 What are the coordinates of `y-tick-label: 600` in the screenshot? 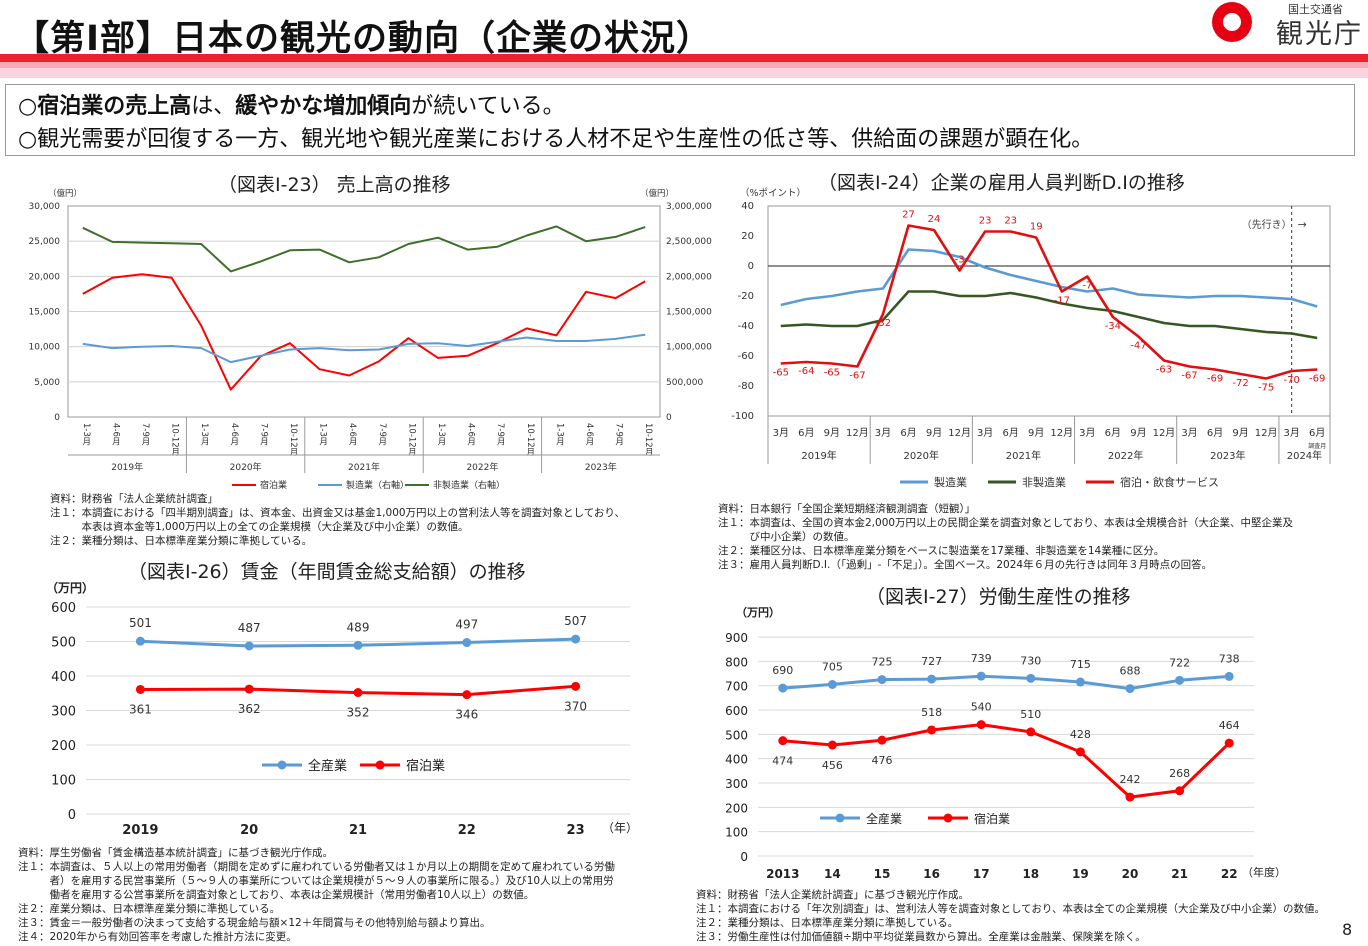 It's located at (63, 608).